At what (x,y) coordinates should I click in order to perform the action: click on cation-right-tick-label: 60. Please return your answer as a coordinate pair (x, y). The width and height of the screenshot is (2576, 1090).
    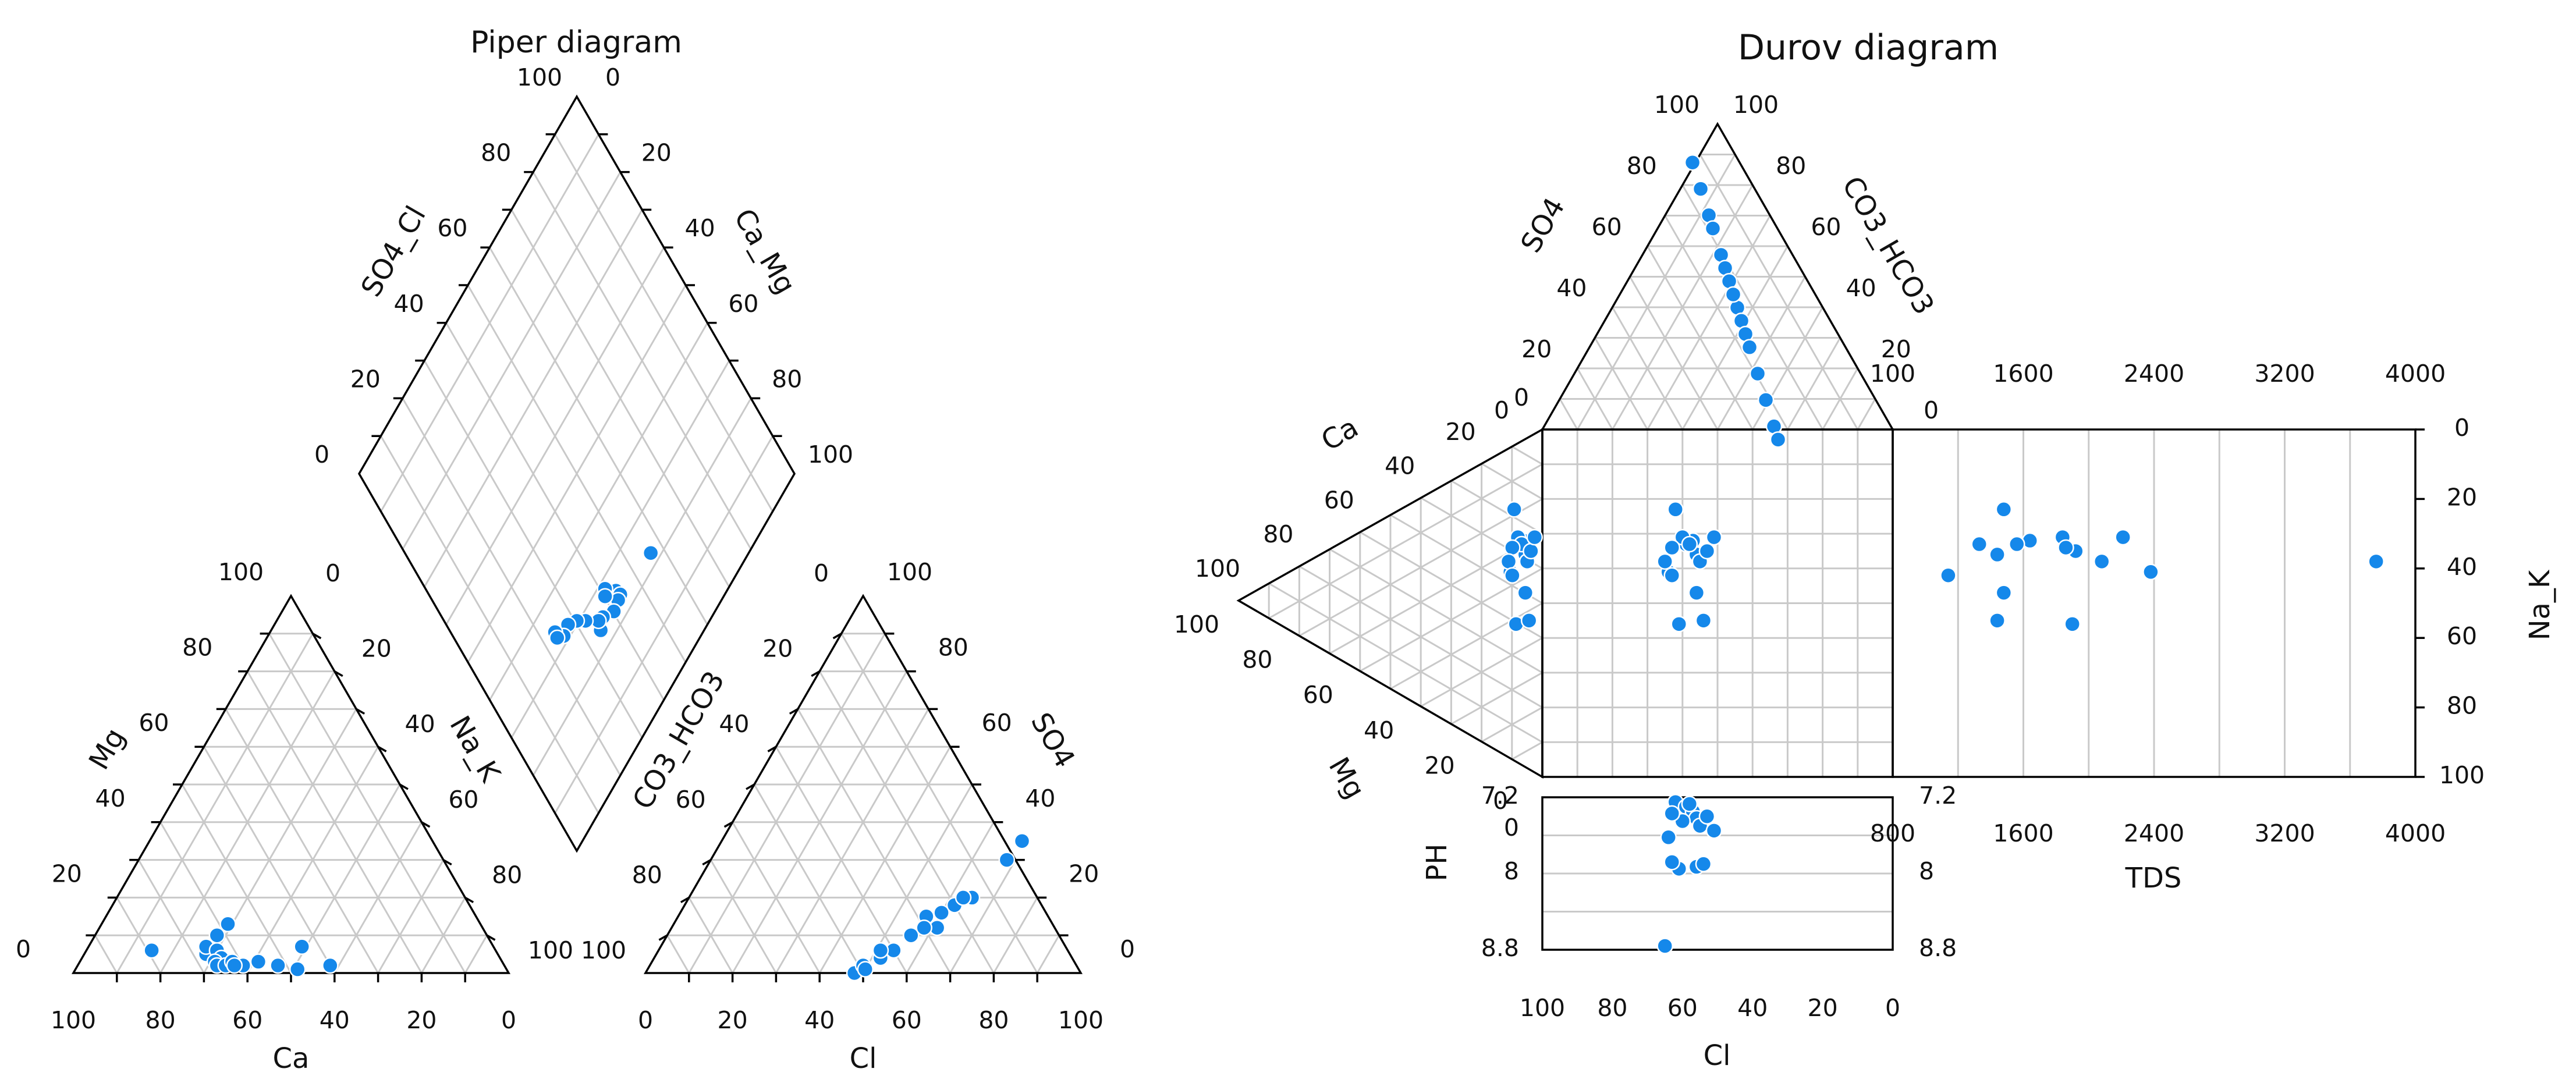
    Looking at the image, I should click on (463, 800).